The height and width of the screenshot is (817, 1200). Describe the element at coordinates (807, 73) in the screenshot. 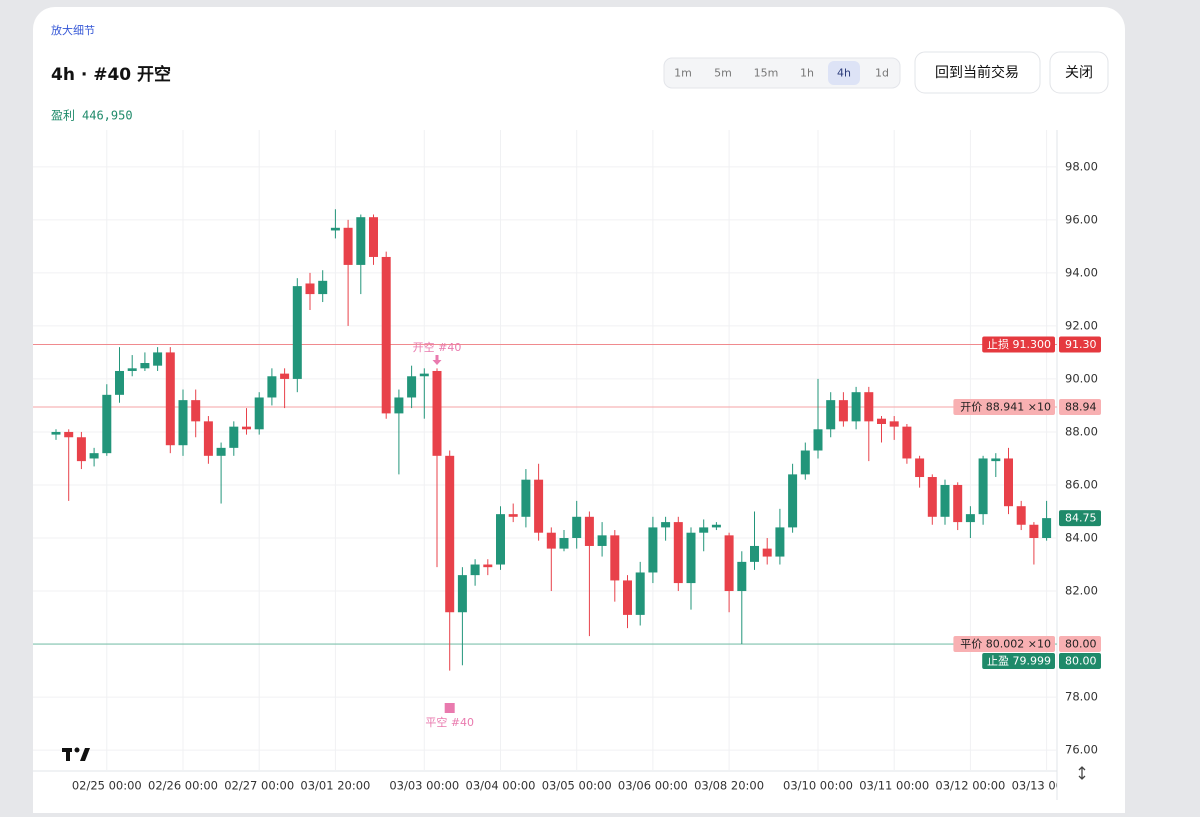

I see `timeframe-button: 1h` at that location.